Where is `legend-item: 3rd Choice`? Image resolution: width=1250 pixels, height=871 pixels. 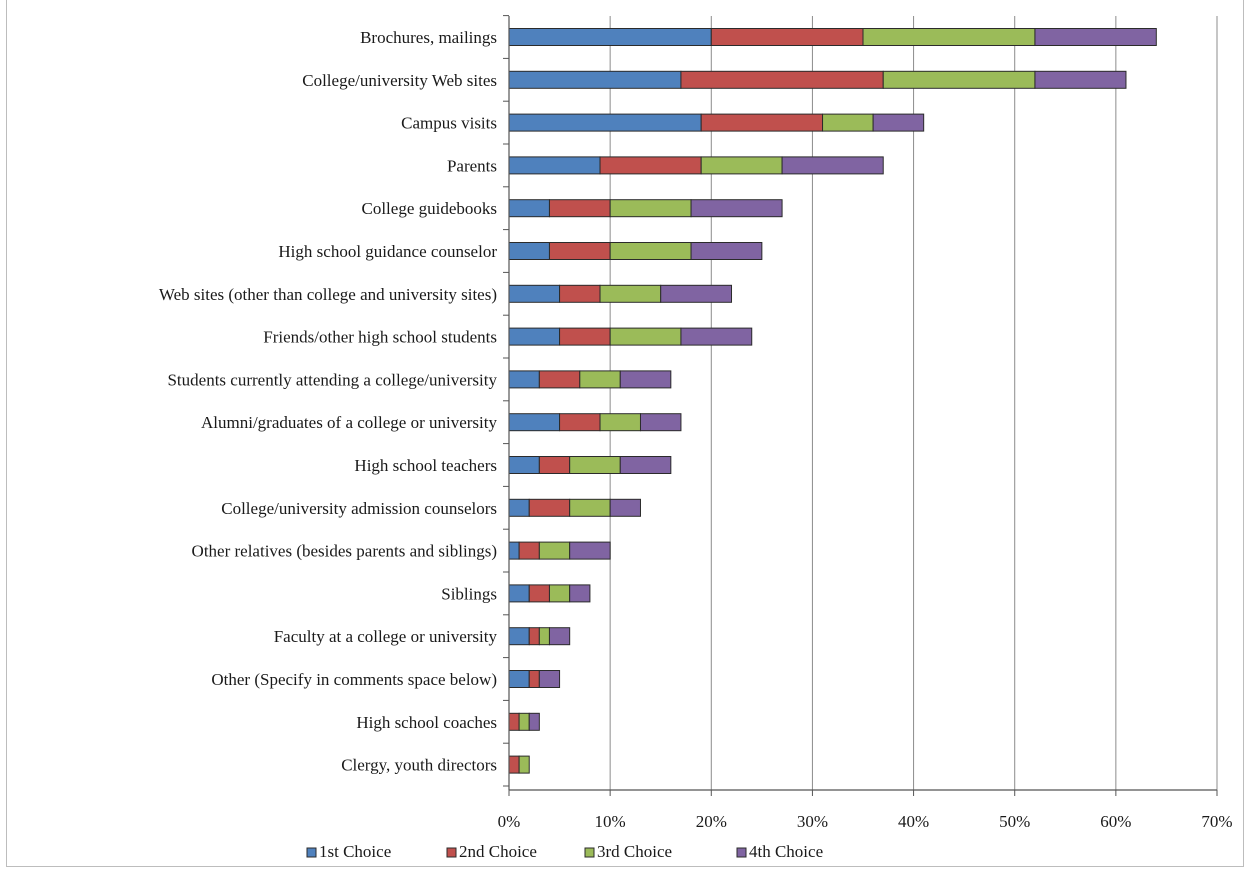 legend-item: 3rd Choice is located at coordinates (628, 851).